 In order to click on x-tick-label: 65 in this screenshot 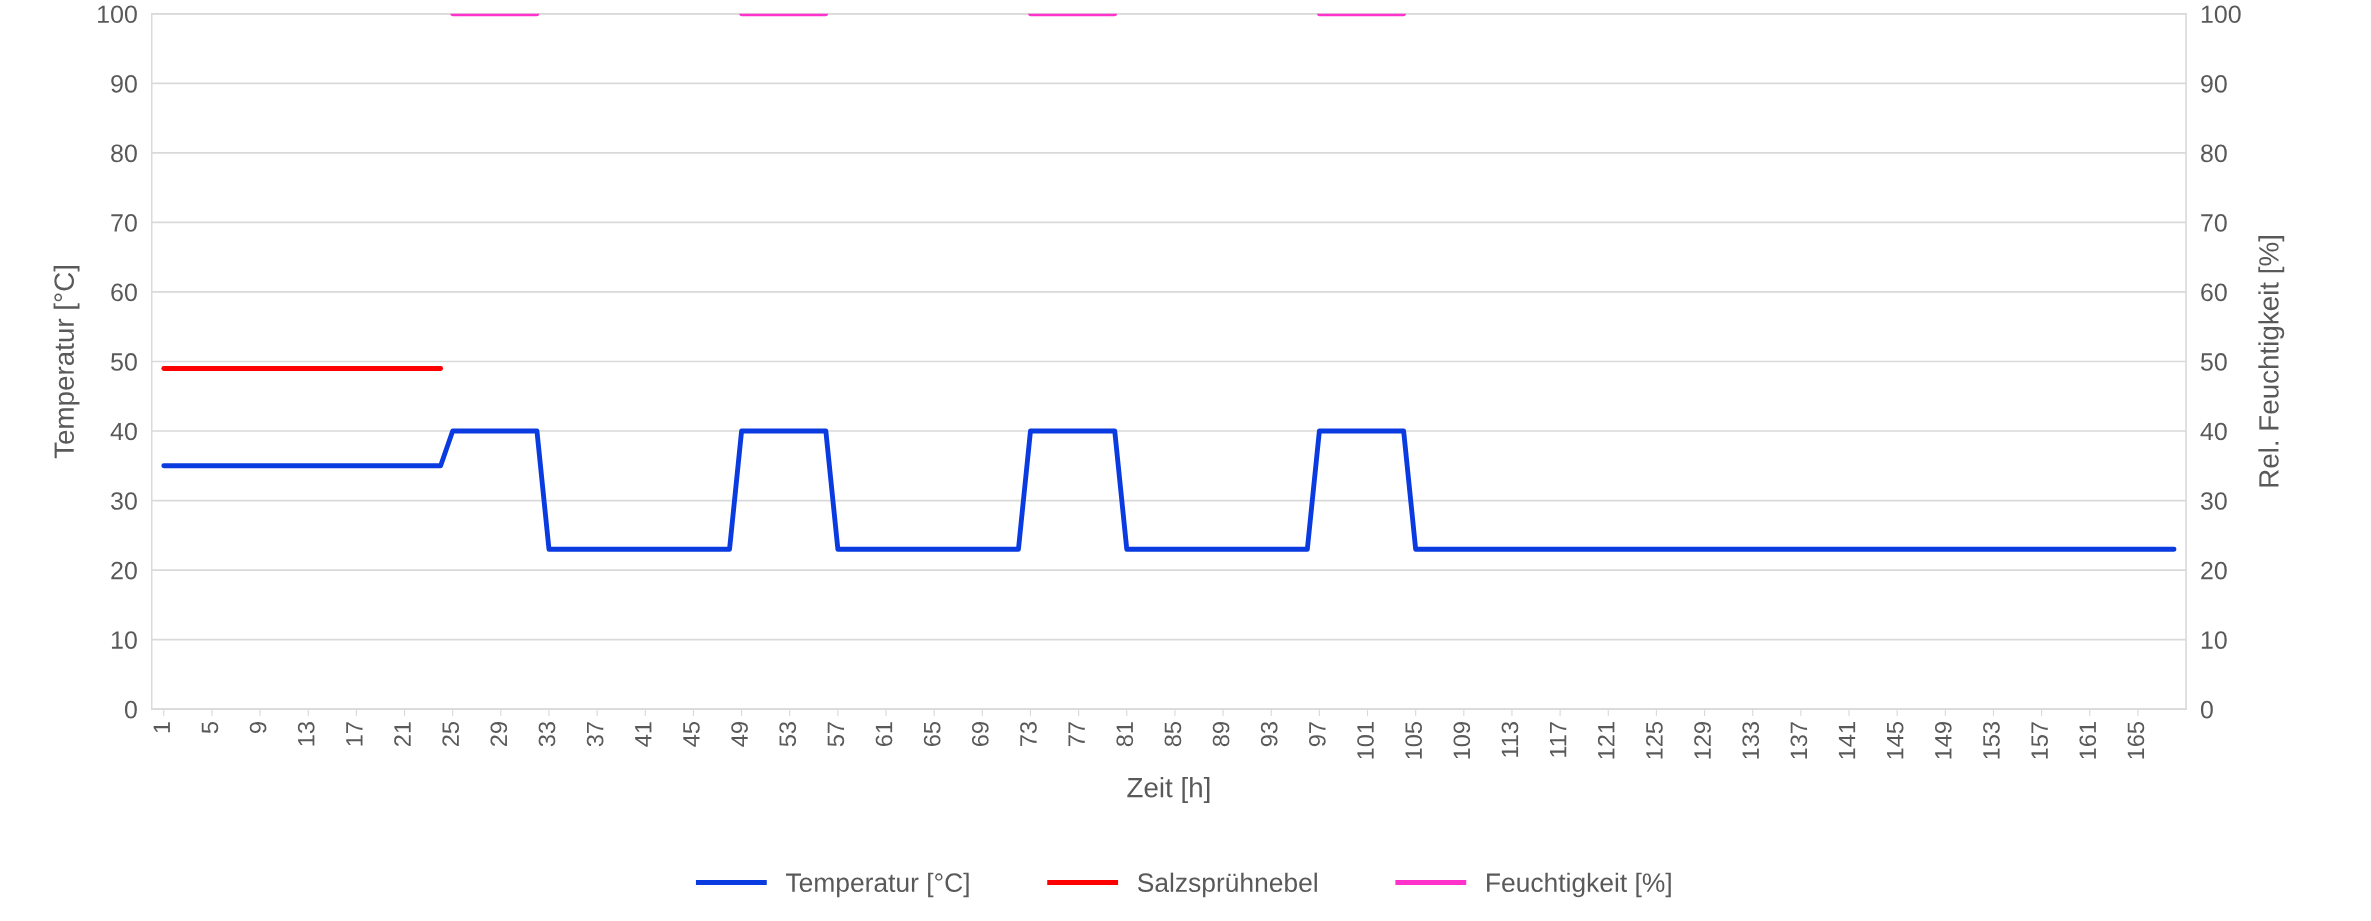, I will do `click(932, 734)`.